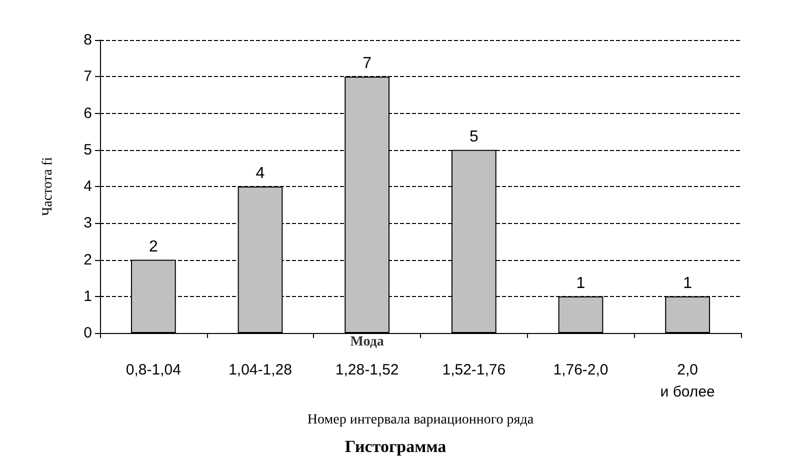 The width and height of the screenshot is (791, 468). Describe the element at coordinates (88, 77) in the screenshot. I see `y-tick-label: 7` at that location.